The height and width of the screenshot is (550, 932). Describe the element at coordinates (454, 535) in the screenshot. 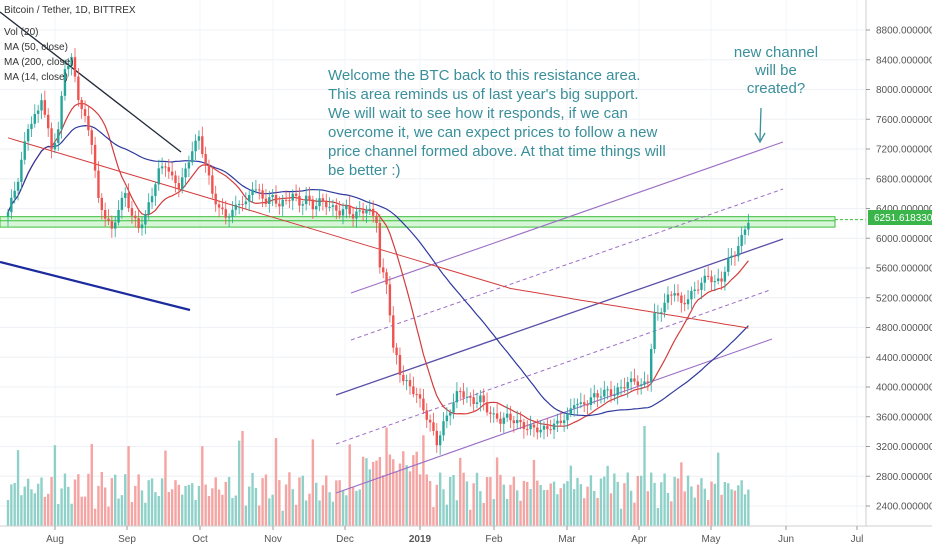

I see `time-axis: Aug Sep Oct Nov Dec 2019 Feb Mar Apr May Jun Jul` at that location.